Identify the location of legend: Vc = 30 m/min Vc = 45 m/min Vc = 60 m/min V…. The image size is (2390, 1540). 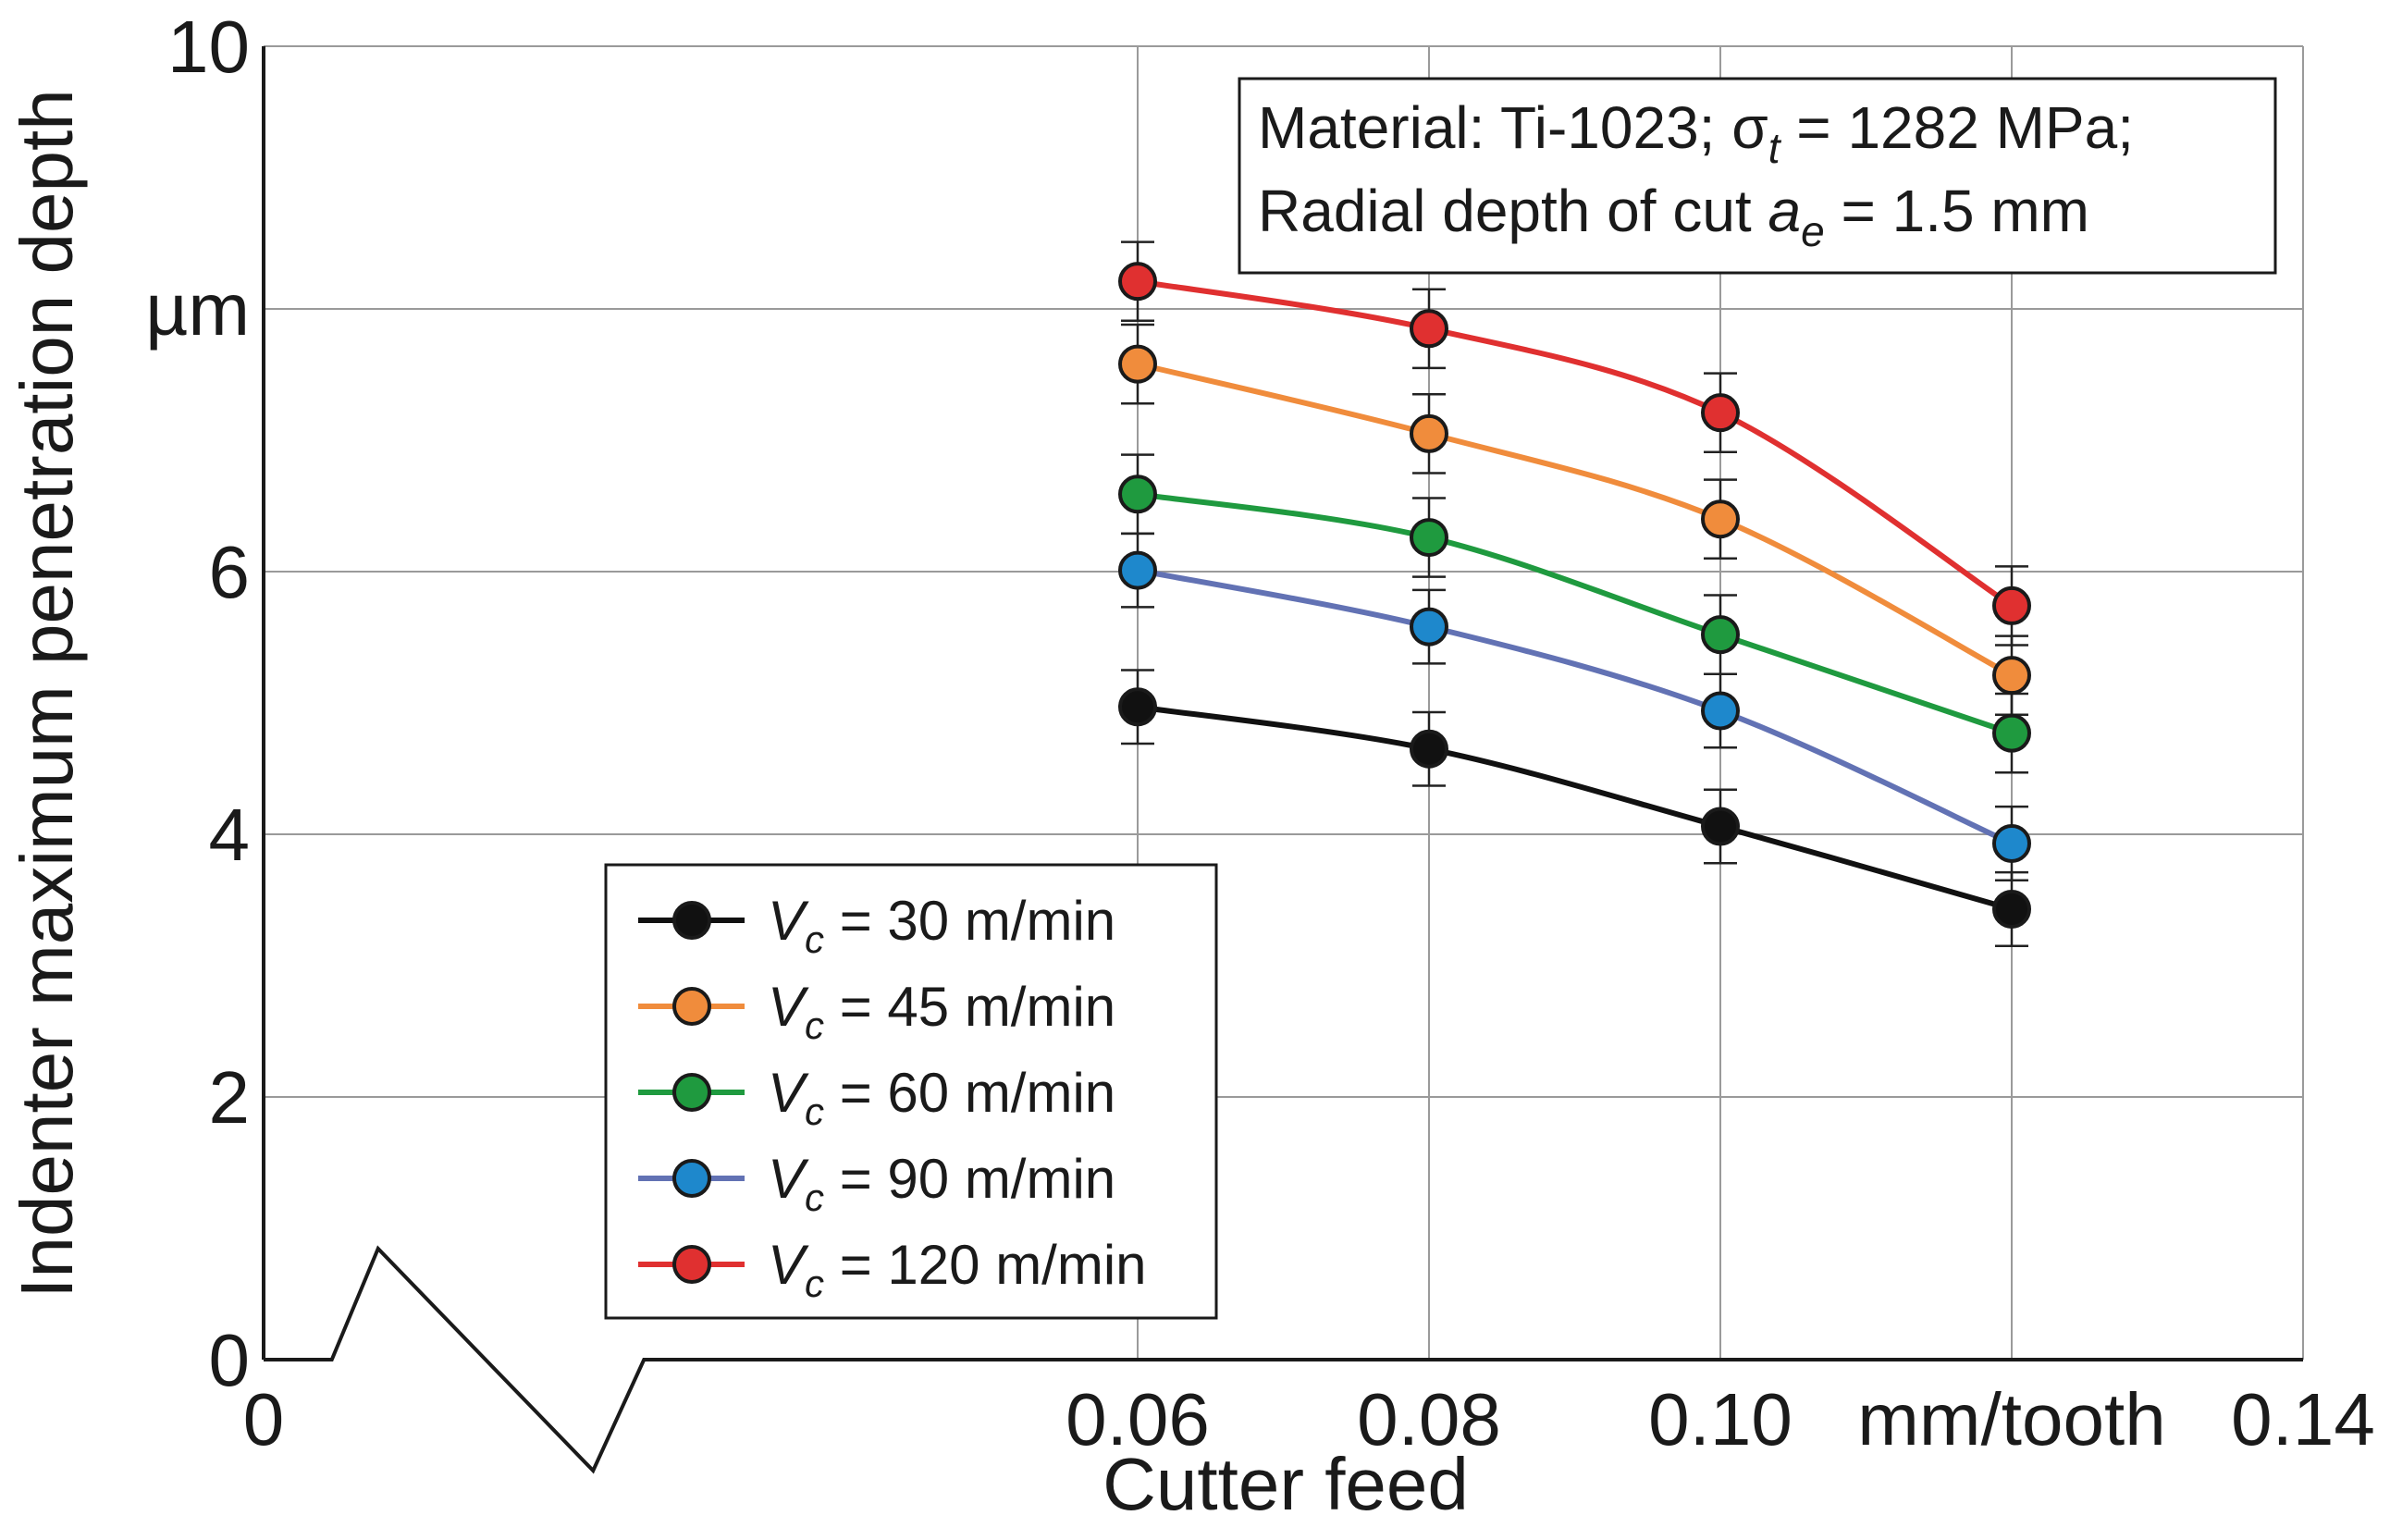
(911, 1092).